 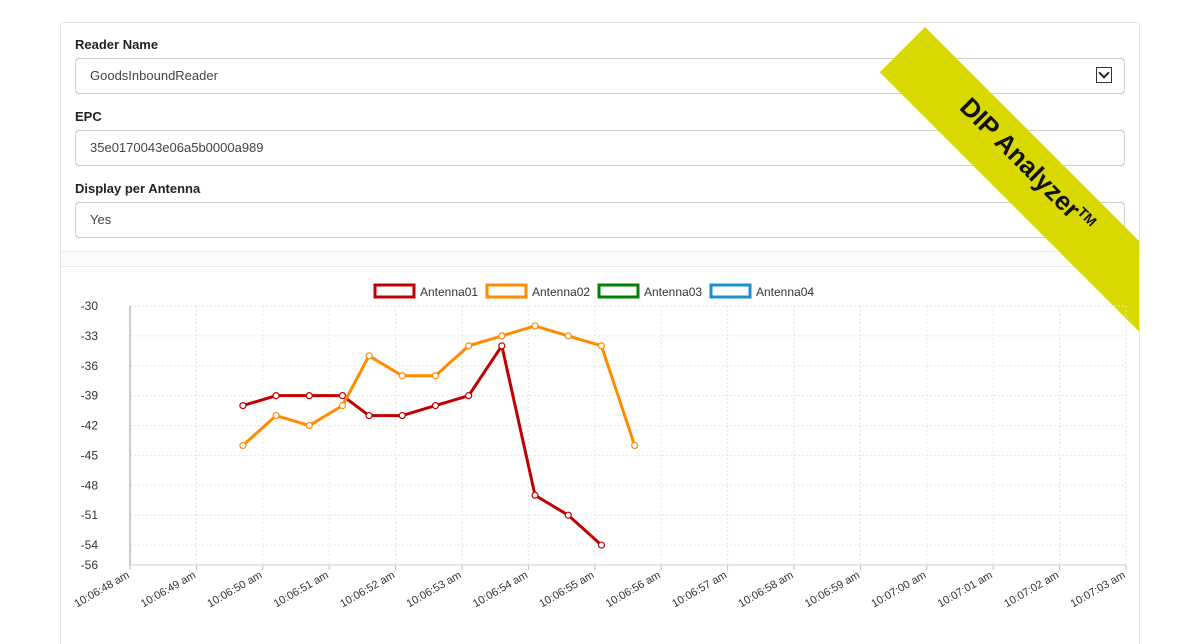 What do you see at coordinates (168, 589) in the screenshot?
I see `x-tick-label: 10:06:49 am` at bounding box center [168, 589].